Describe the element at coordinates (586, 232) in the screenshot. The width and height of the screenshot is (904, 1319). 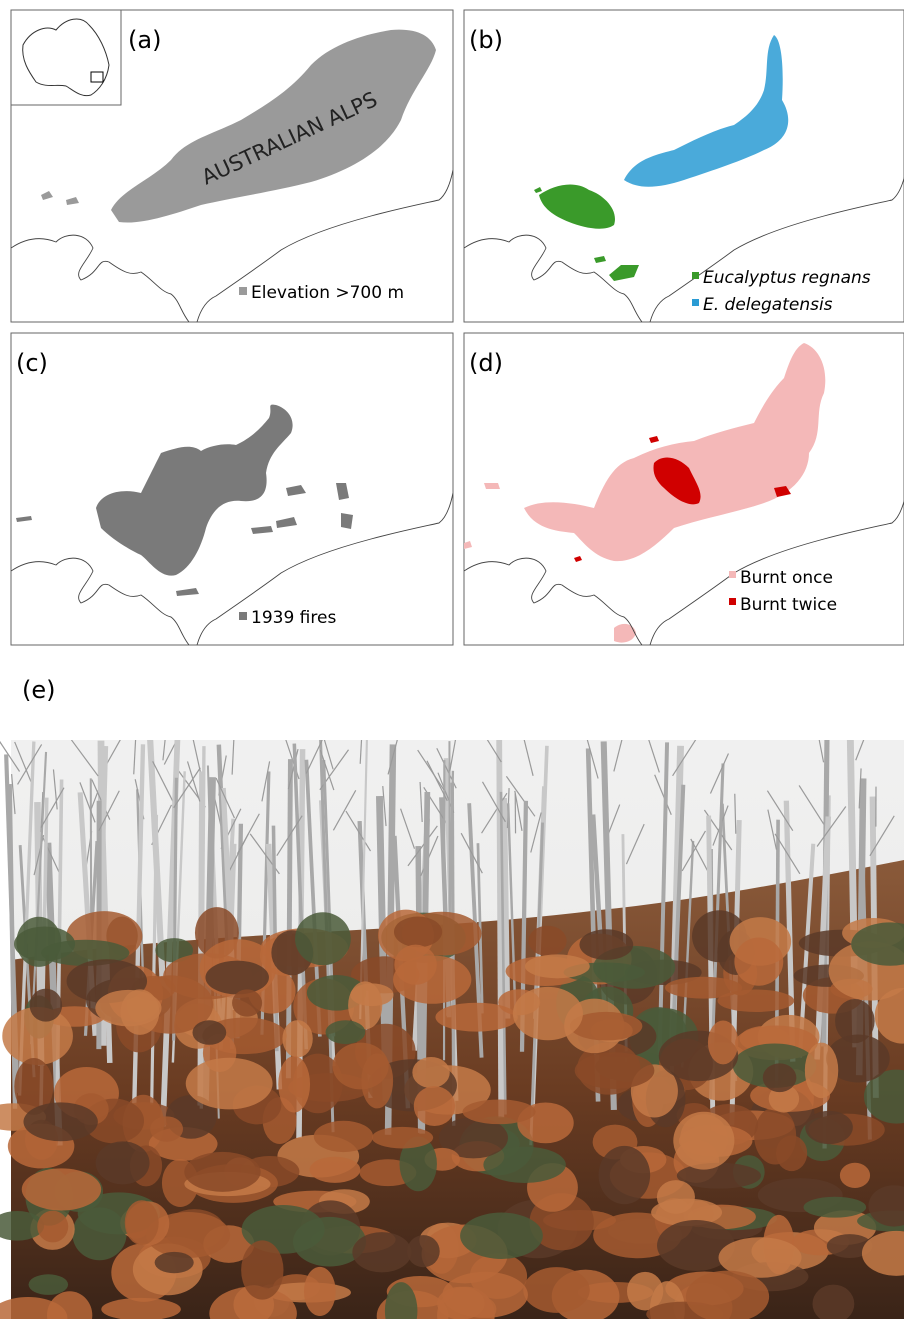
I see `regnans-region` at that location.